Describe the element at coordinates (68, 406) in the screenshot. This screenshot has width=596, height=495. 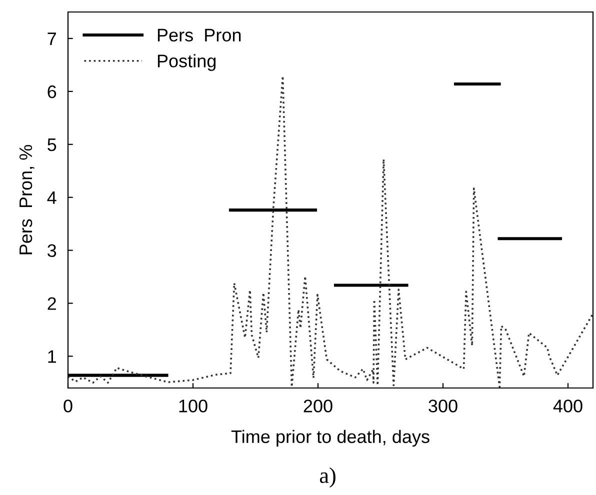
I see `x-tick-label: 0` at that location.